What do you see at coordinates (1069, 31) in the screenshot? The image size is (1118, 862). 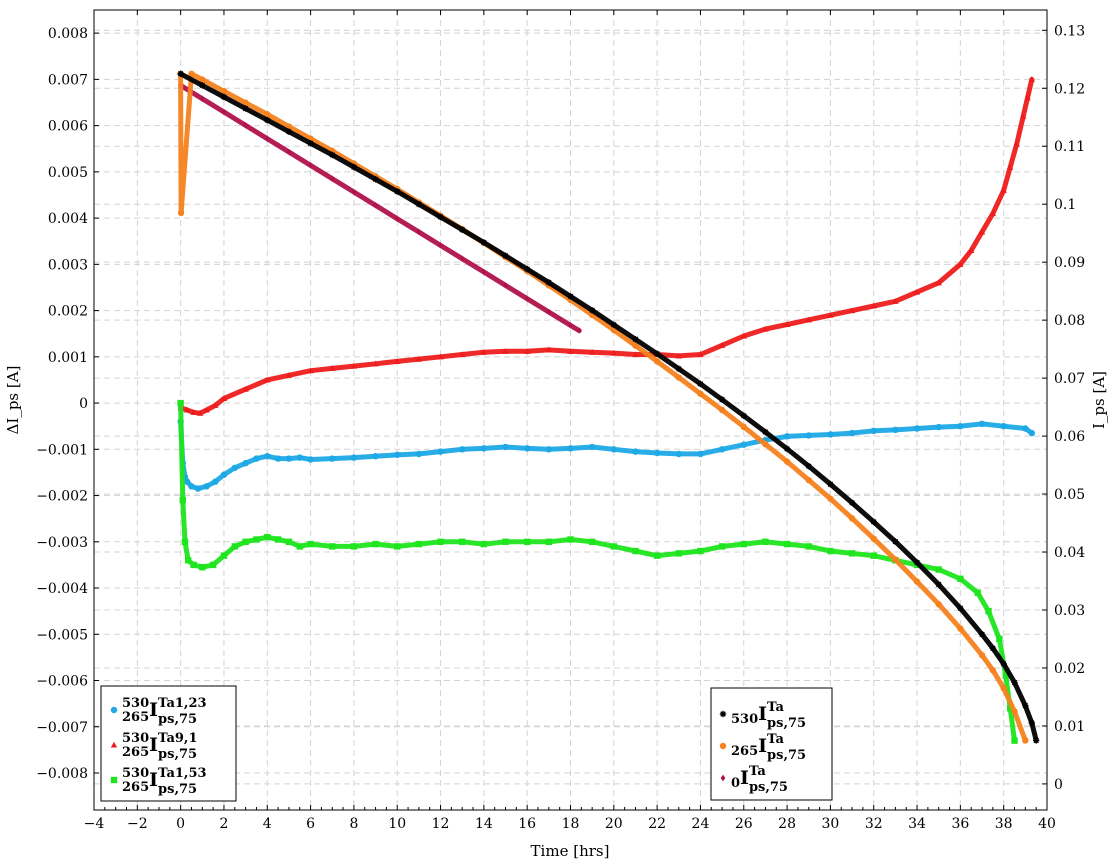 I see `y-right-tick-label: 0.13` at bounding box center [1069, 31].